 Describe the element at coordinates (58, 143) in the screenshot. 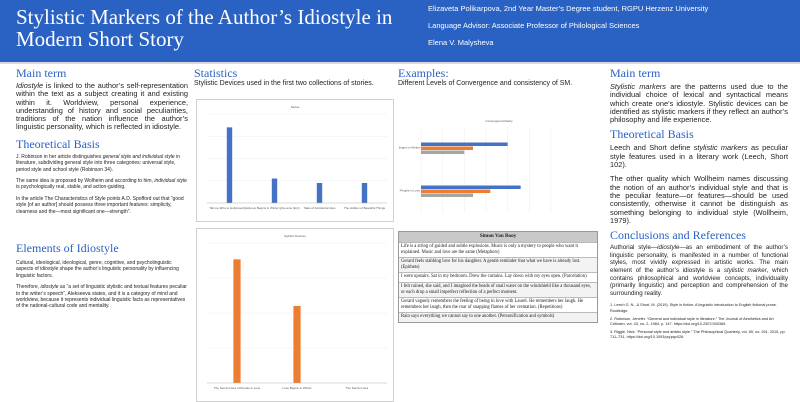

I see `theory-heading-left: Theoretical Basis` at that location.